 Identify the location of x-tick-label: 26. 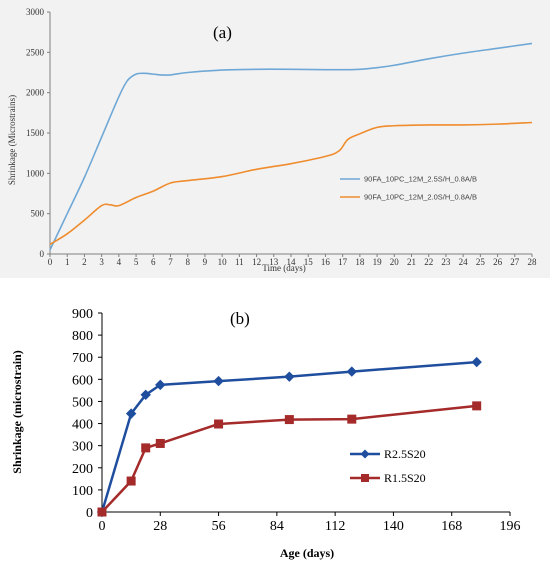
(498, 262).